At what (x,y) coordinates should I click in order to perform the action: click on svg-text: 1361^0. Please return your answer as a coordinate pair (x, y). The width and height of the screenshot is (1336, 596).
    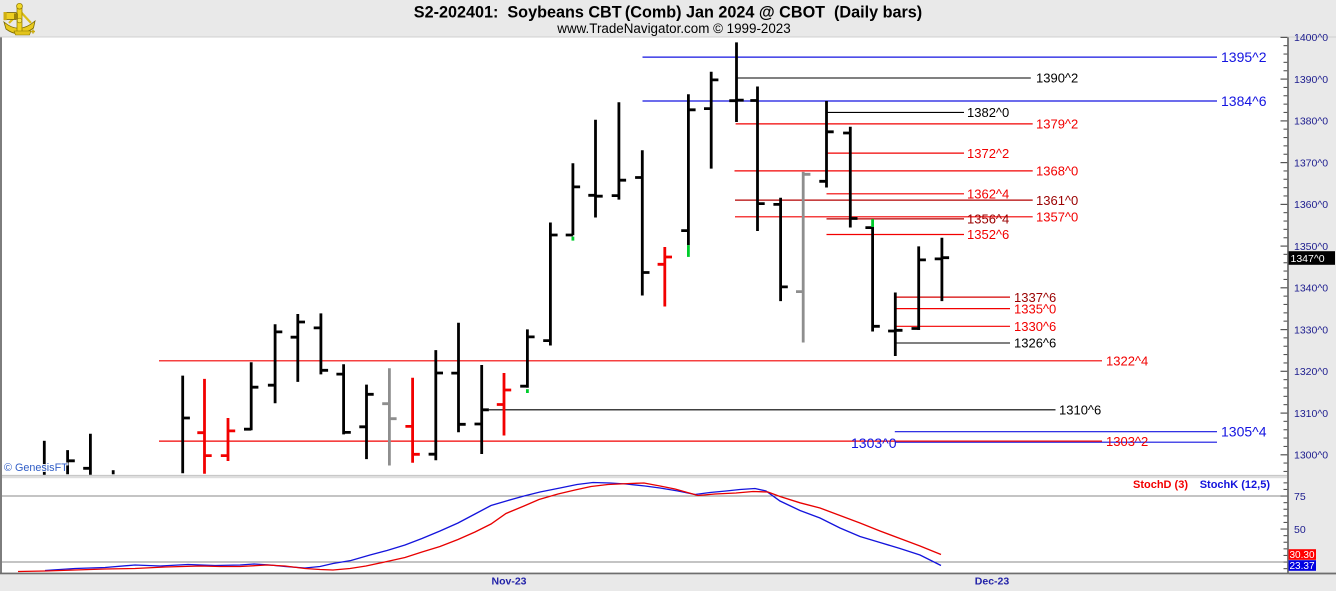
    Looking at the image, I should click on (1057, 200).